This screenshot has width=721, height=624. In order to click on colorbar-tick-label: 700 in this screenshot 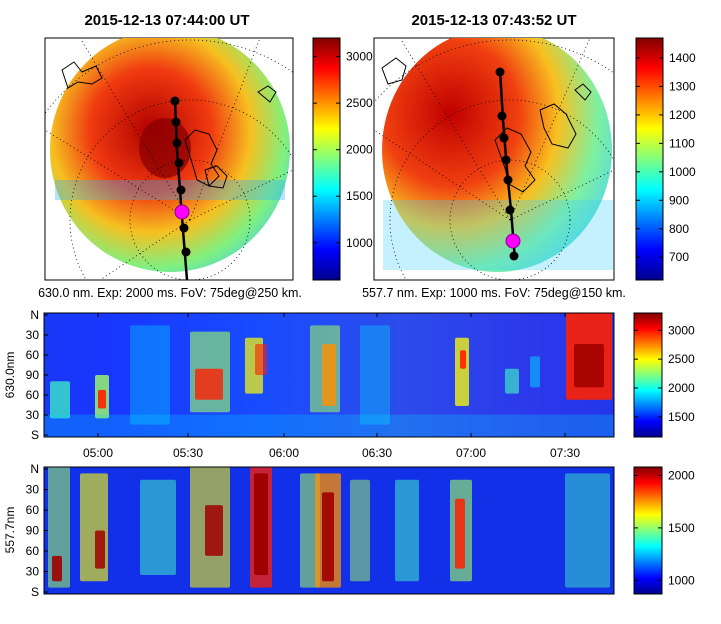, I will do `click(679, 257)`.